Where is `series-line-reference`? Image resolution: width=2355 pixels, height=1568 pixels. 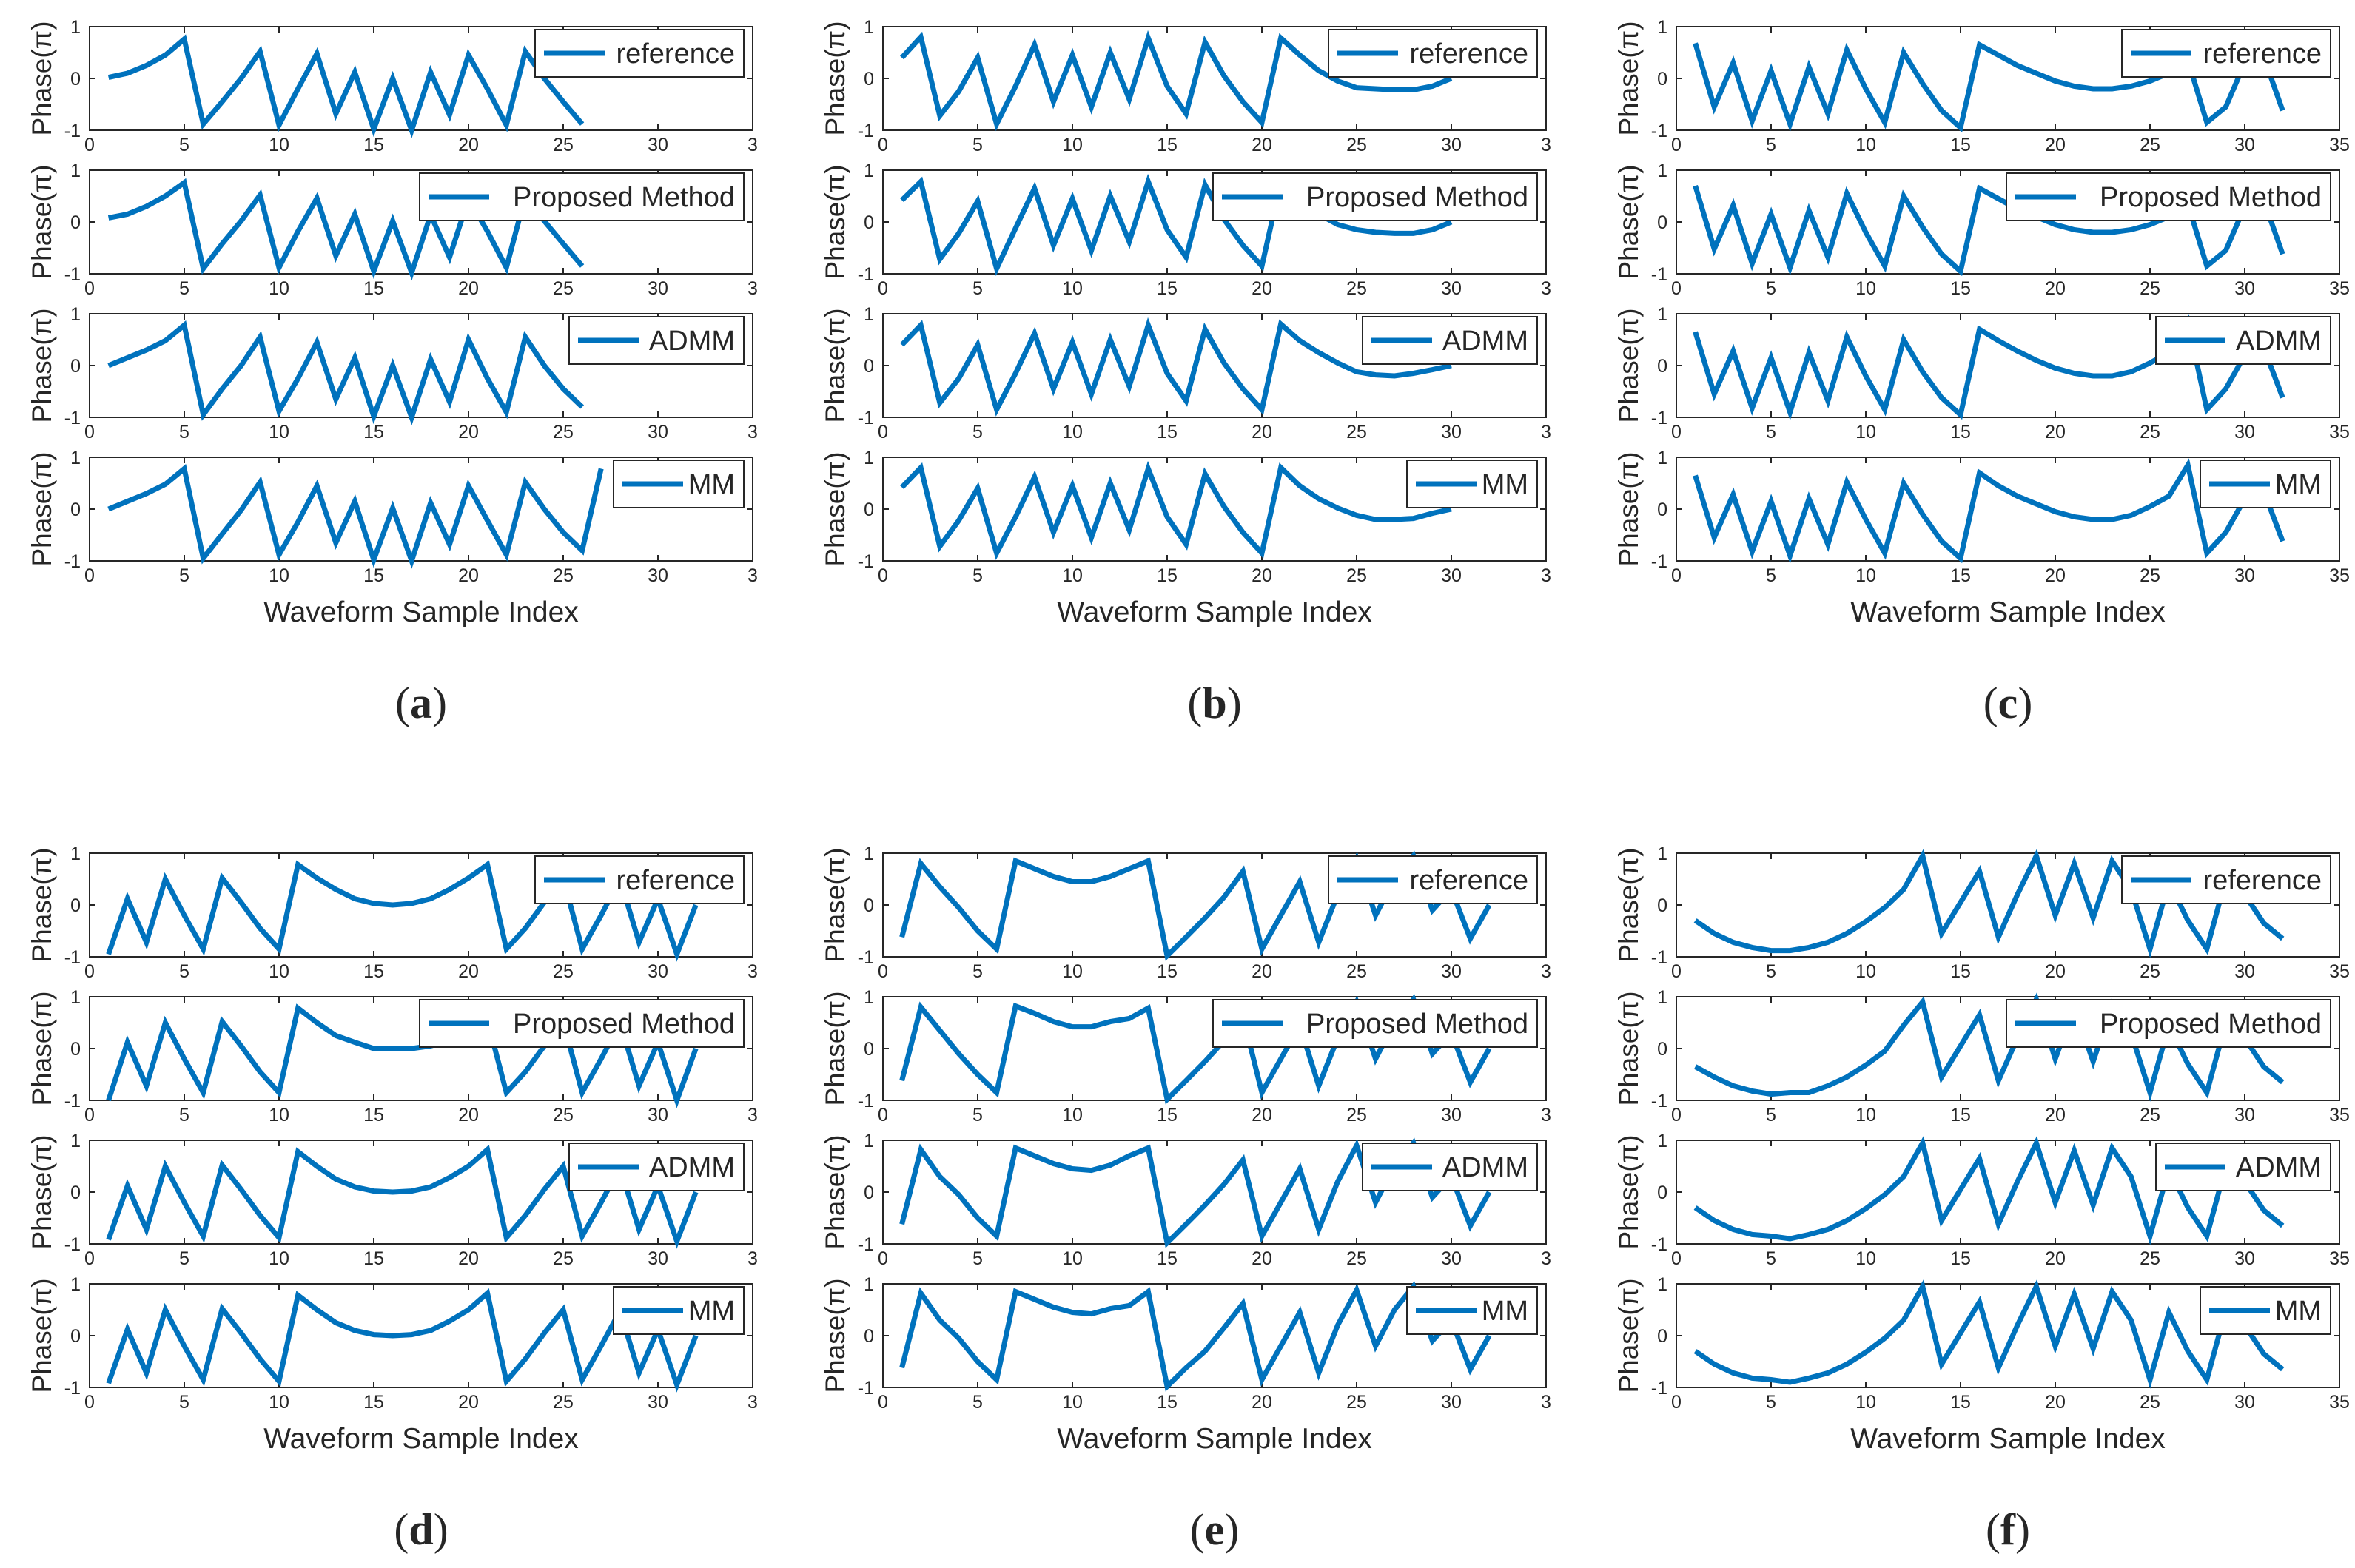
series-line-reference is located at coordinates (1989, 903).